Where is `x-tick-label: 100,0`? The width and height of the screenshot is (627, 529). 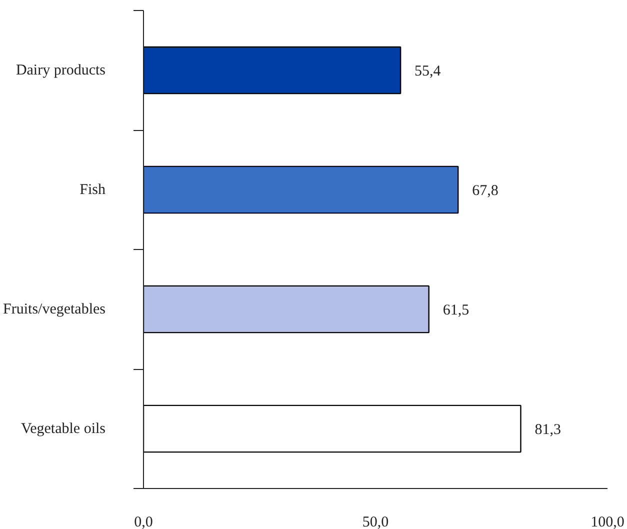
x-tick-label: 100,0 is located at coordinates (607, 521).